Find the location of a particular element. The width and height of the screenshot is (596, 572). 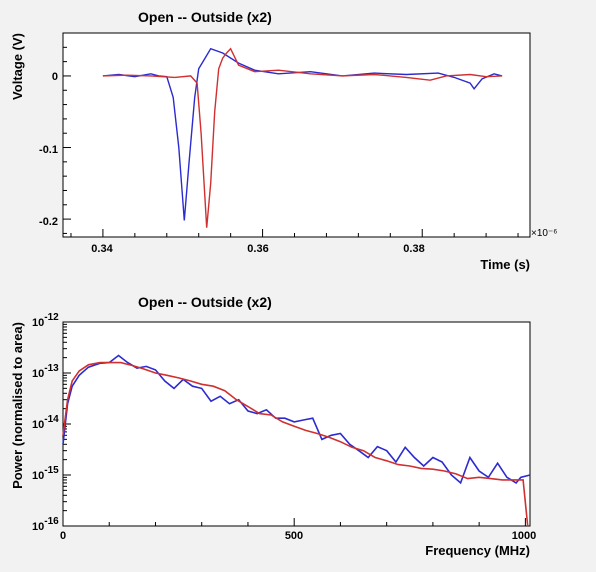

voltage-xtick-label: 0.36 is located at coordinates (257, 249).